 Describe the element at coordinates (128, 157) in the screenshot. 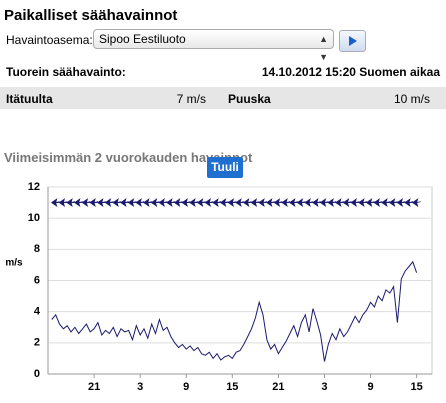

I see `section-title: Viimeisimmän 2 vuorokauden havainnot` at that location.